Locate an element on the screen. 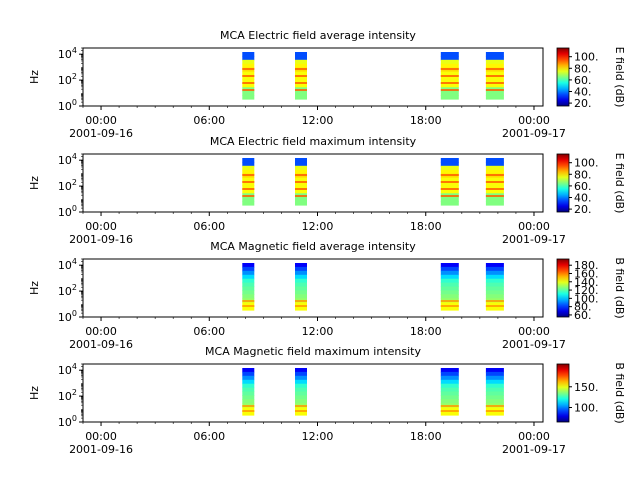  colorbar-tick-label: 120. is located at coordinates (586, 290).